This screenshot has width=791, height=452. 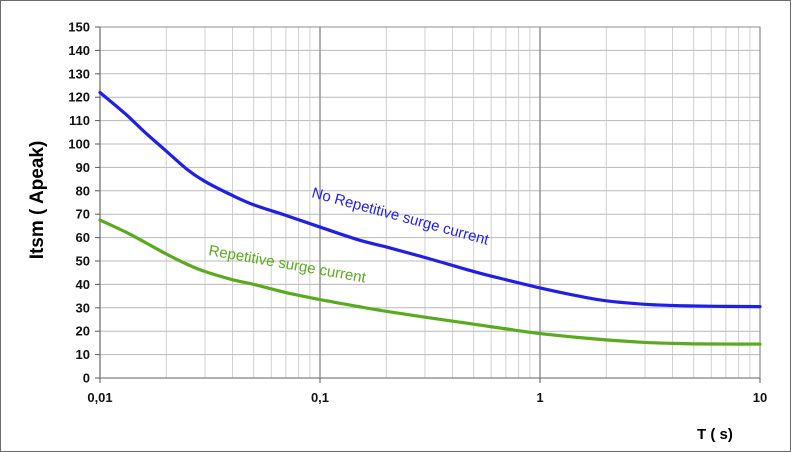 What do you see at coordinates (79, 73) in the screenshot?
I see `y-tick-label: 130` at bounding box center [79, 73].